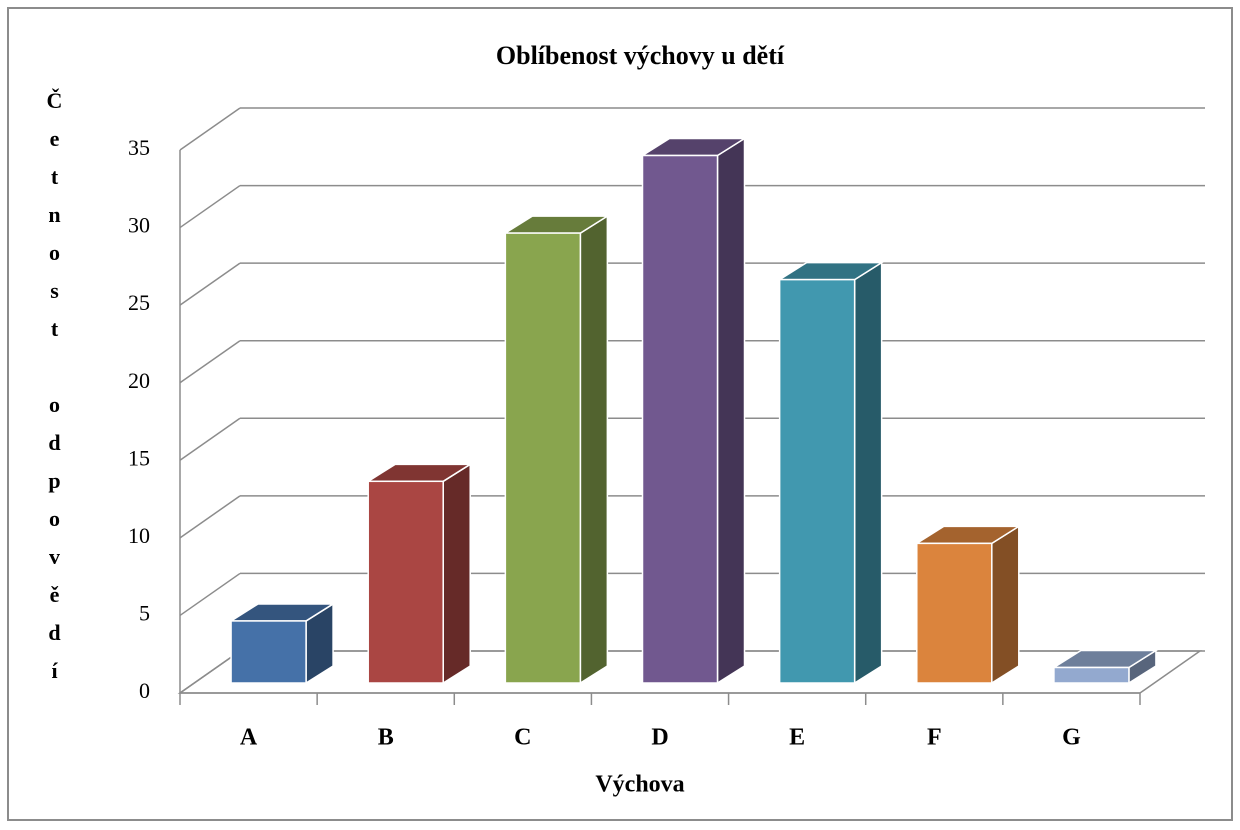 The width and height of the screenshot is (1240, 830). I want to click on x-tick-label: G, so click(1071, 738).